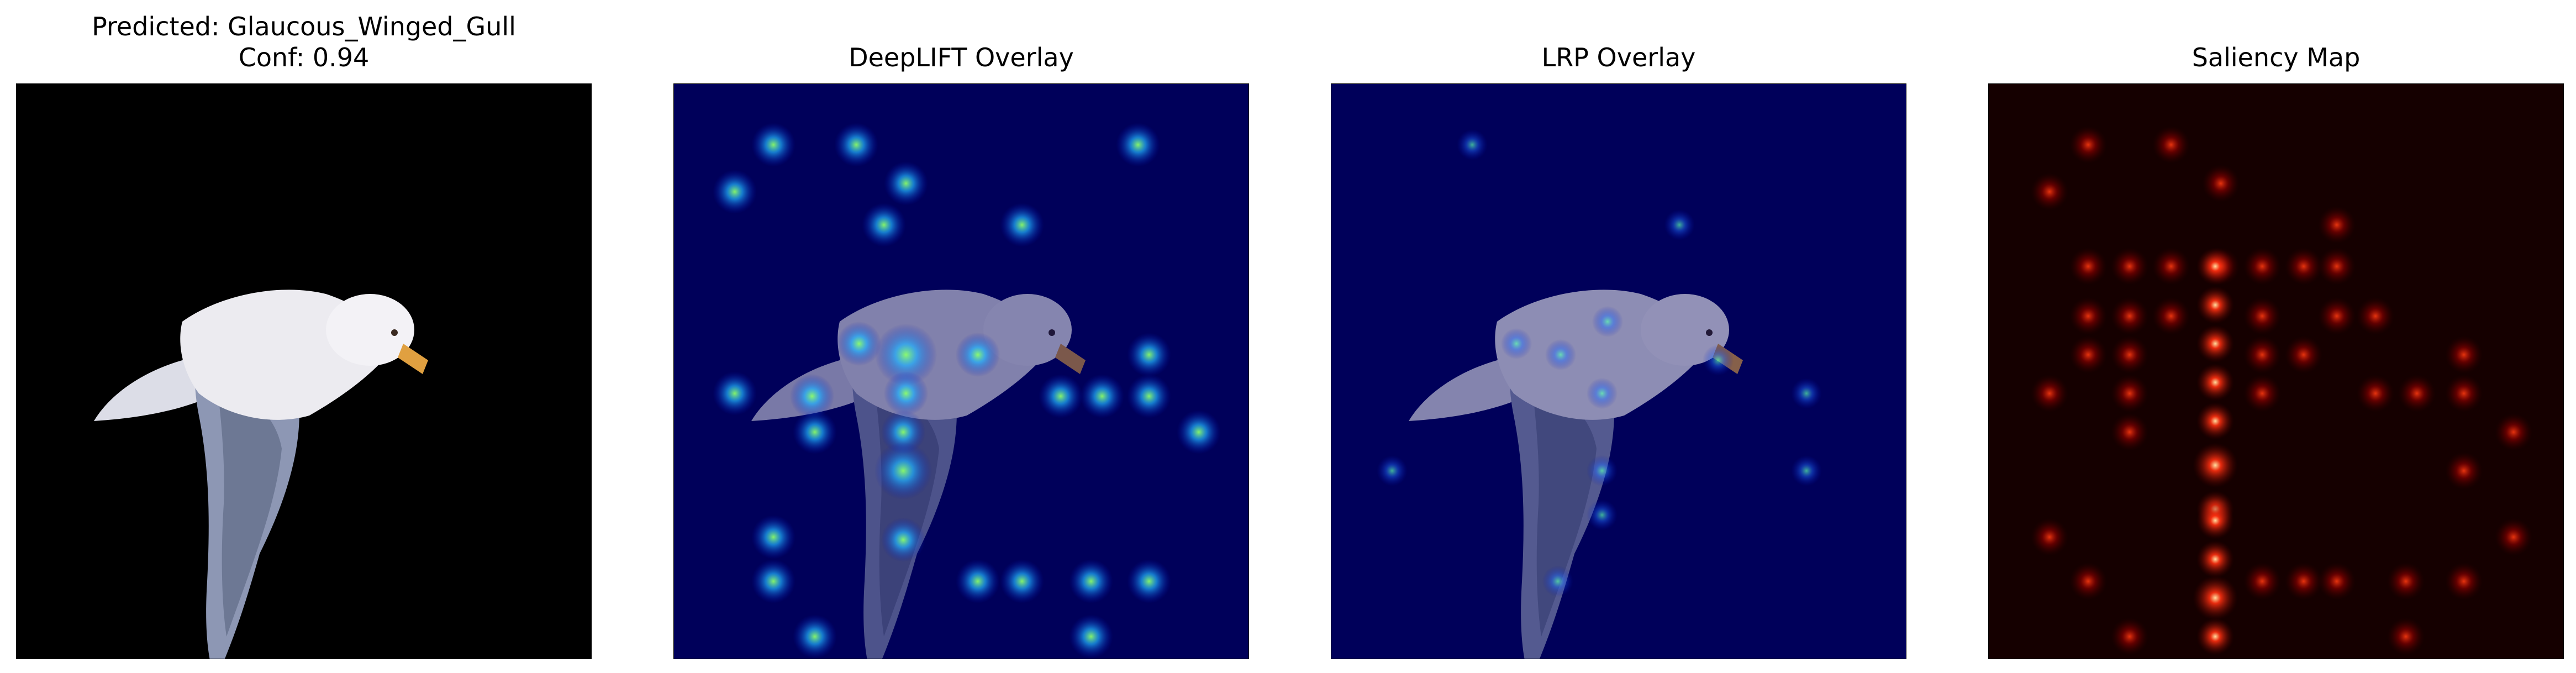 The width and height of the screenshot is (2576, 673). What do you see at coordinates (304, 57) in the screenshot?
I see `confidence-label: Conf: 0.94` at bounding box center [304, 57].